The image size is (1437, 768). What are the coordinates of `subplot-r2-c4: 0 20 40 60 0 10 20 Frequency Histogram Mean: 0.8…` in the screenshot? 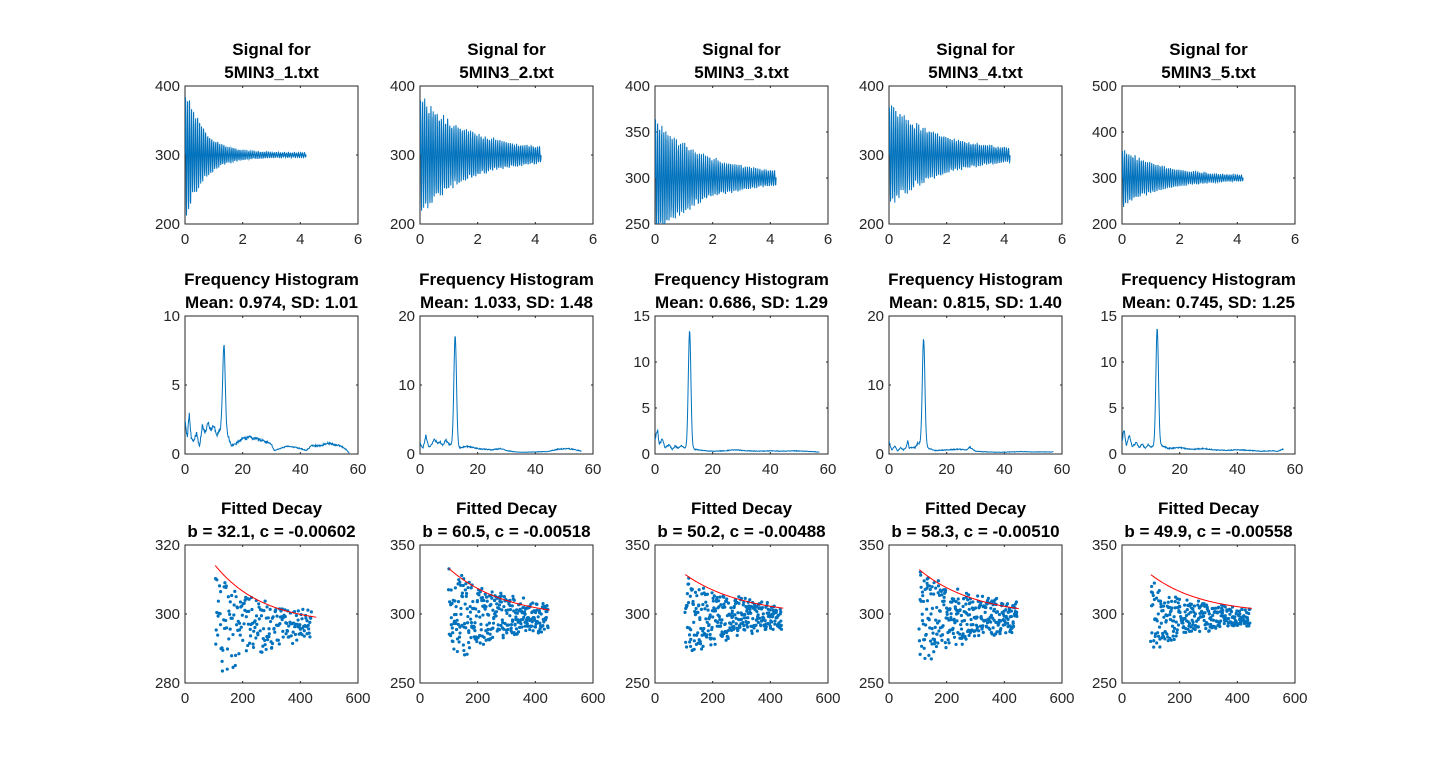 It's located at (968, 374).